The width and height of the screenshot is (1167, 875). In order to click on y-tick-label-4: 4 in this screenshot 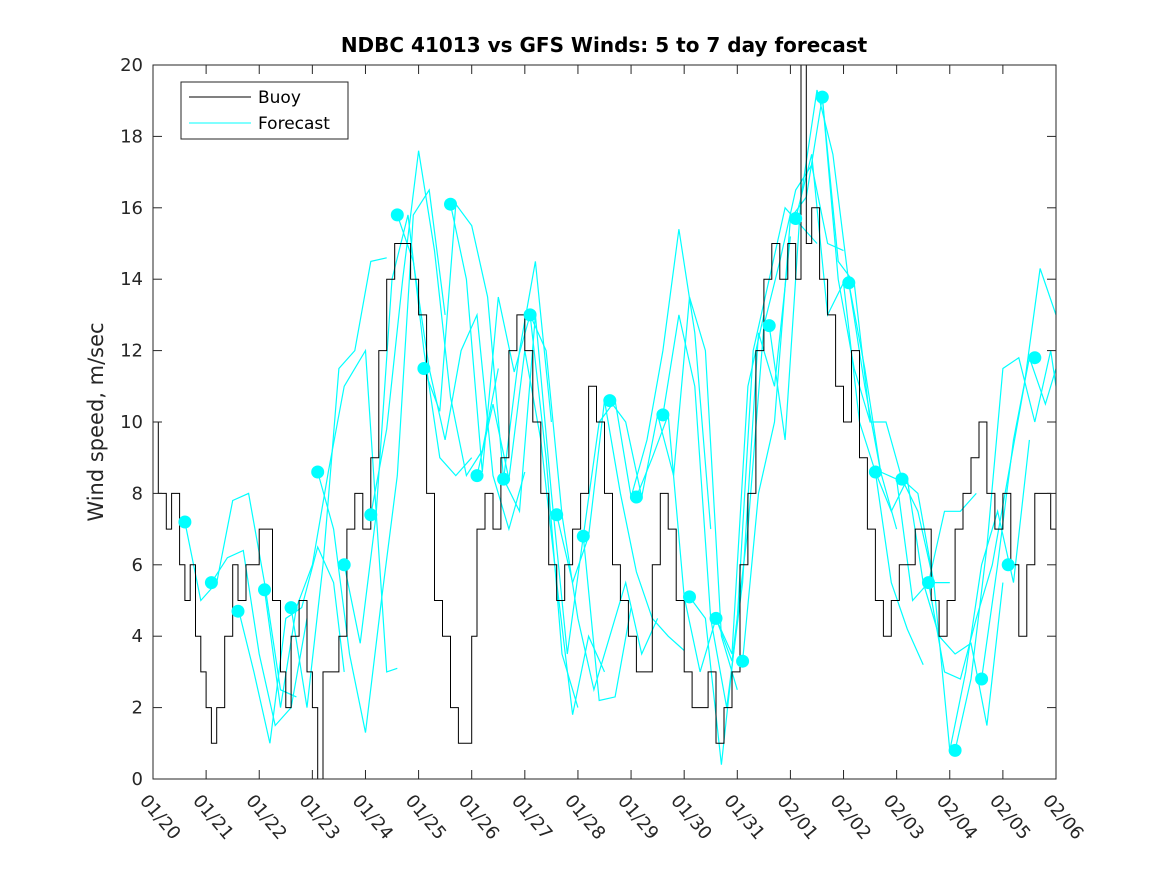, I will do `click(137, 636)`.